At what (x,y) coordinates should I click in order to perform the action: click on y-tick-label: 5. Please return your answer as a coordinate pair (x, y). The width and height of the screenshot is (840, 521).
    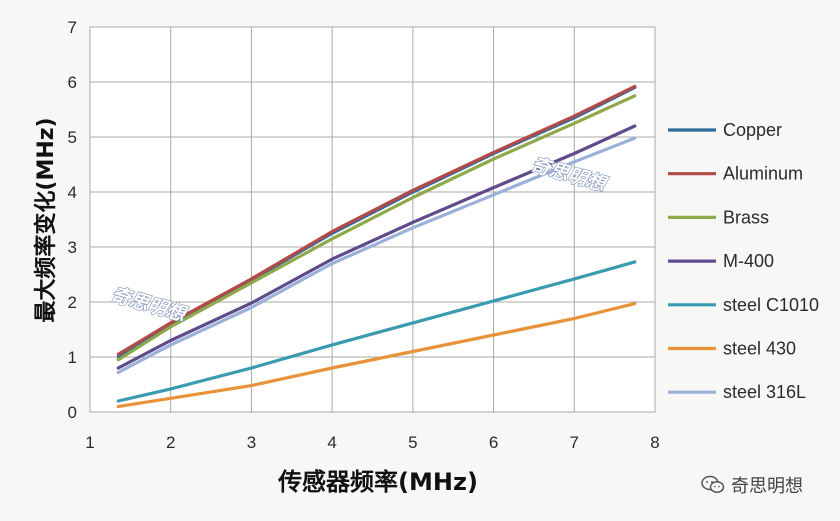
    Looking at the image, I should click on (72, 137).